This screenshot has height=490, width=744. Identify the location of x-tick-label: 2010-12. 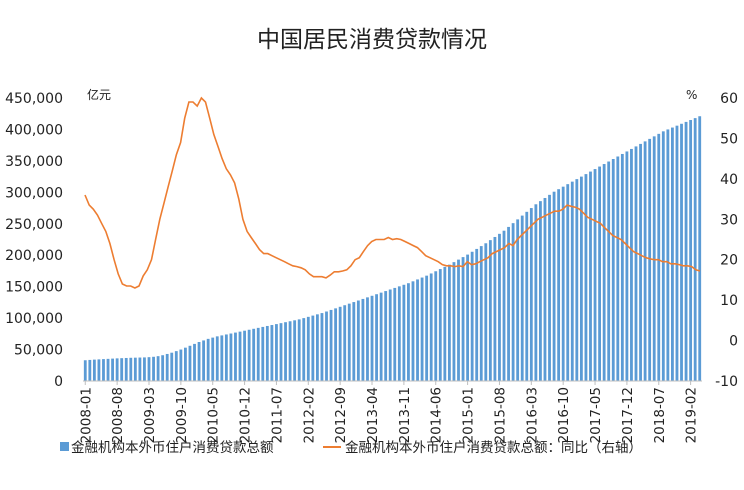
(246, 415).